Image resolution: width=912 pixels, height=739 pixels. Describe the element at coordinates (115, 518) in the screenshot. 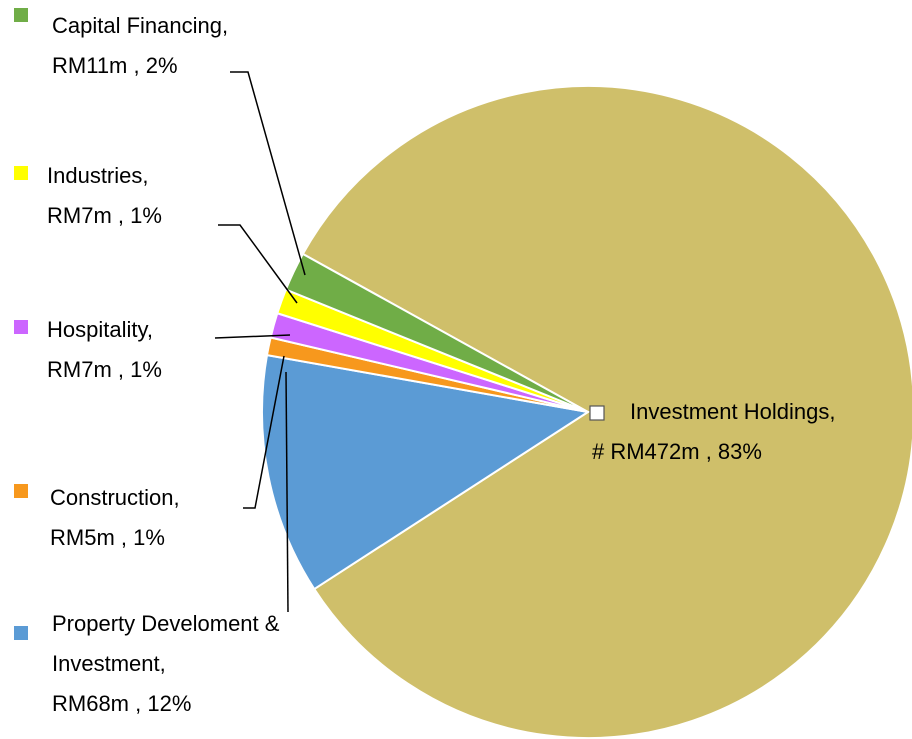

I see `slice-label: Construction, RM5m , 1%` at that location.